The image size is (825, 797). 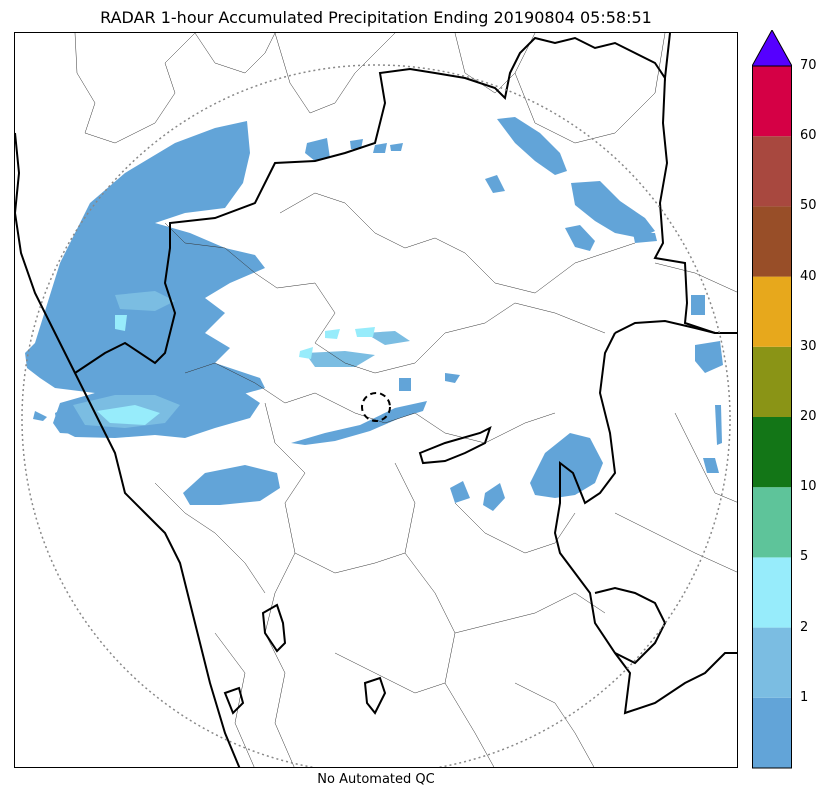 I want to click on precip-cell-west-band, so click(x=145, y=278).